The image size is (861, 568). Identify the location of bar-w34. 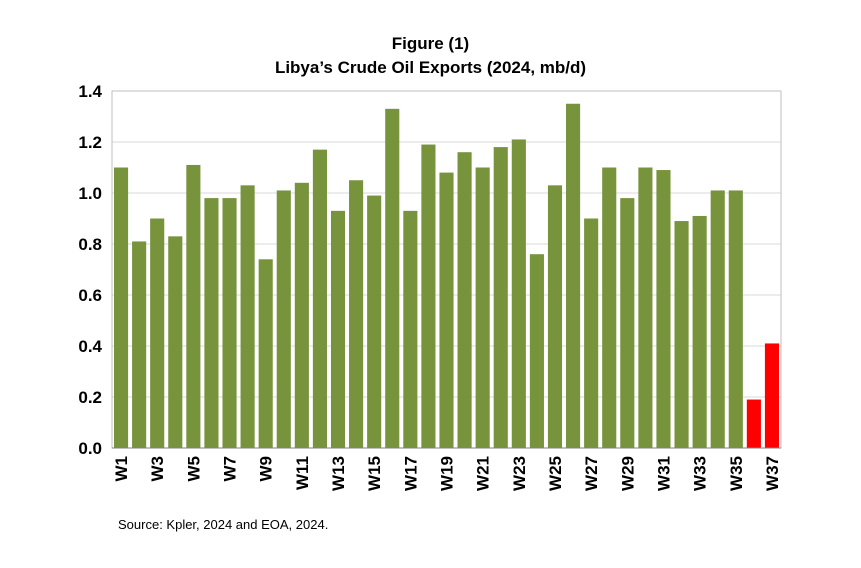
(717, 319).